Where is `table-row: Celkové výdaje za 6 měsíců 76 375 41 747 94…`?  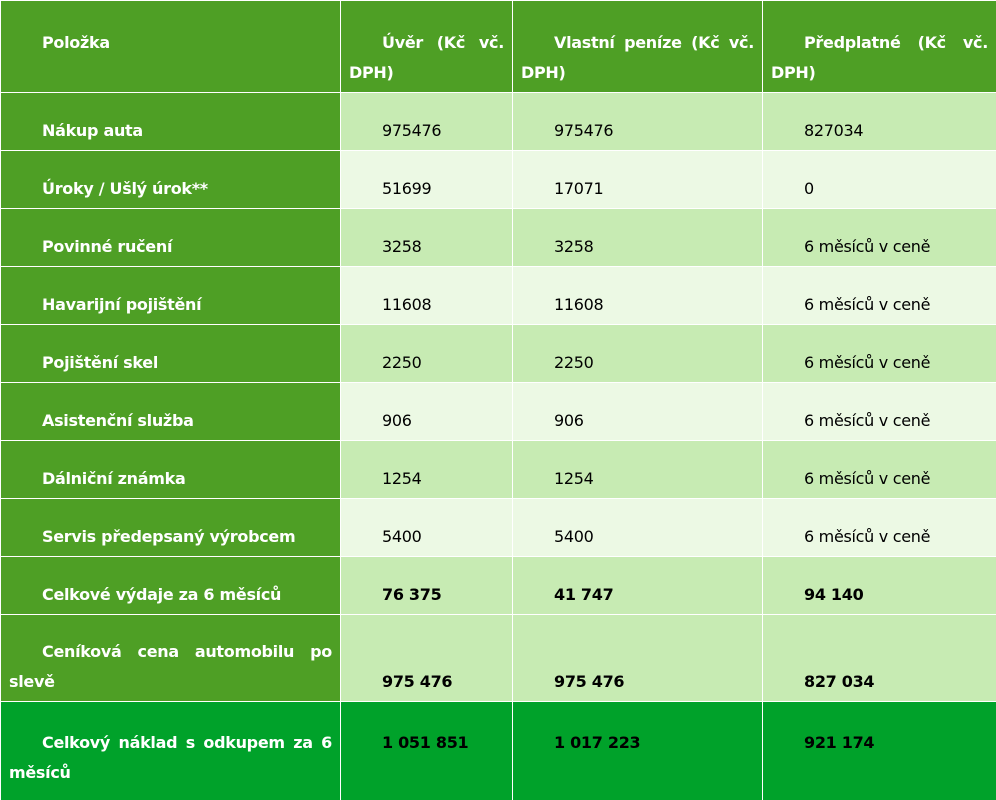 table-row: Celkové výdaje za 6 měsíců 76 375 41 747 94… is located at coordinates (498, 585).